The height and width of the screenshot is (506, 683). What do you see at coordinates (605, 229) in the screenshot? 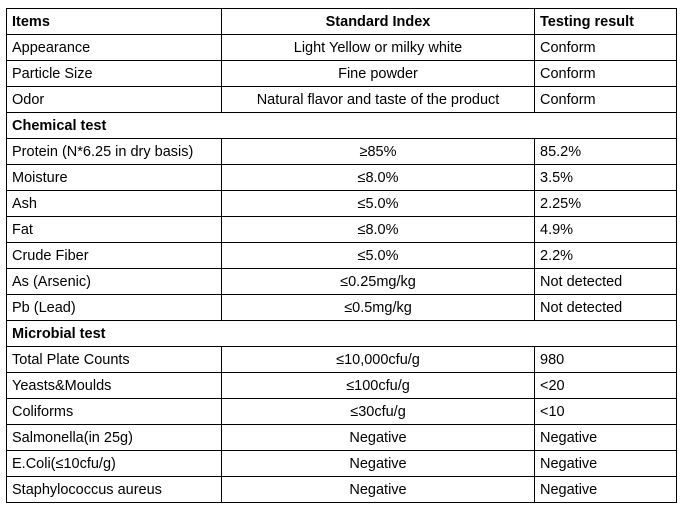
I see `result-cell: 4.9%` at bounding box center [605, 229].